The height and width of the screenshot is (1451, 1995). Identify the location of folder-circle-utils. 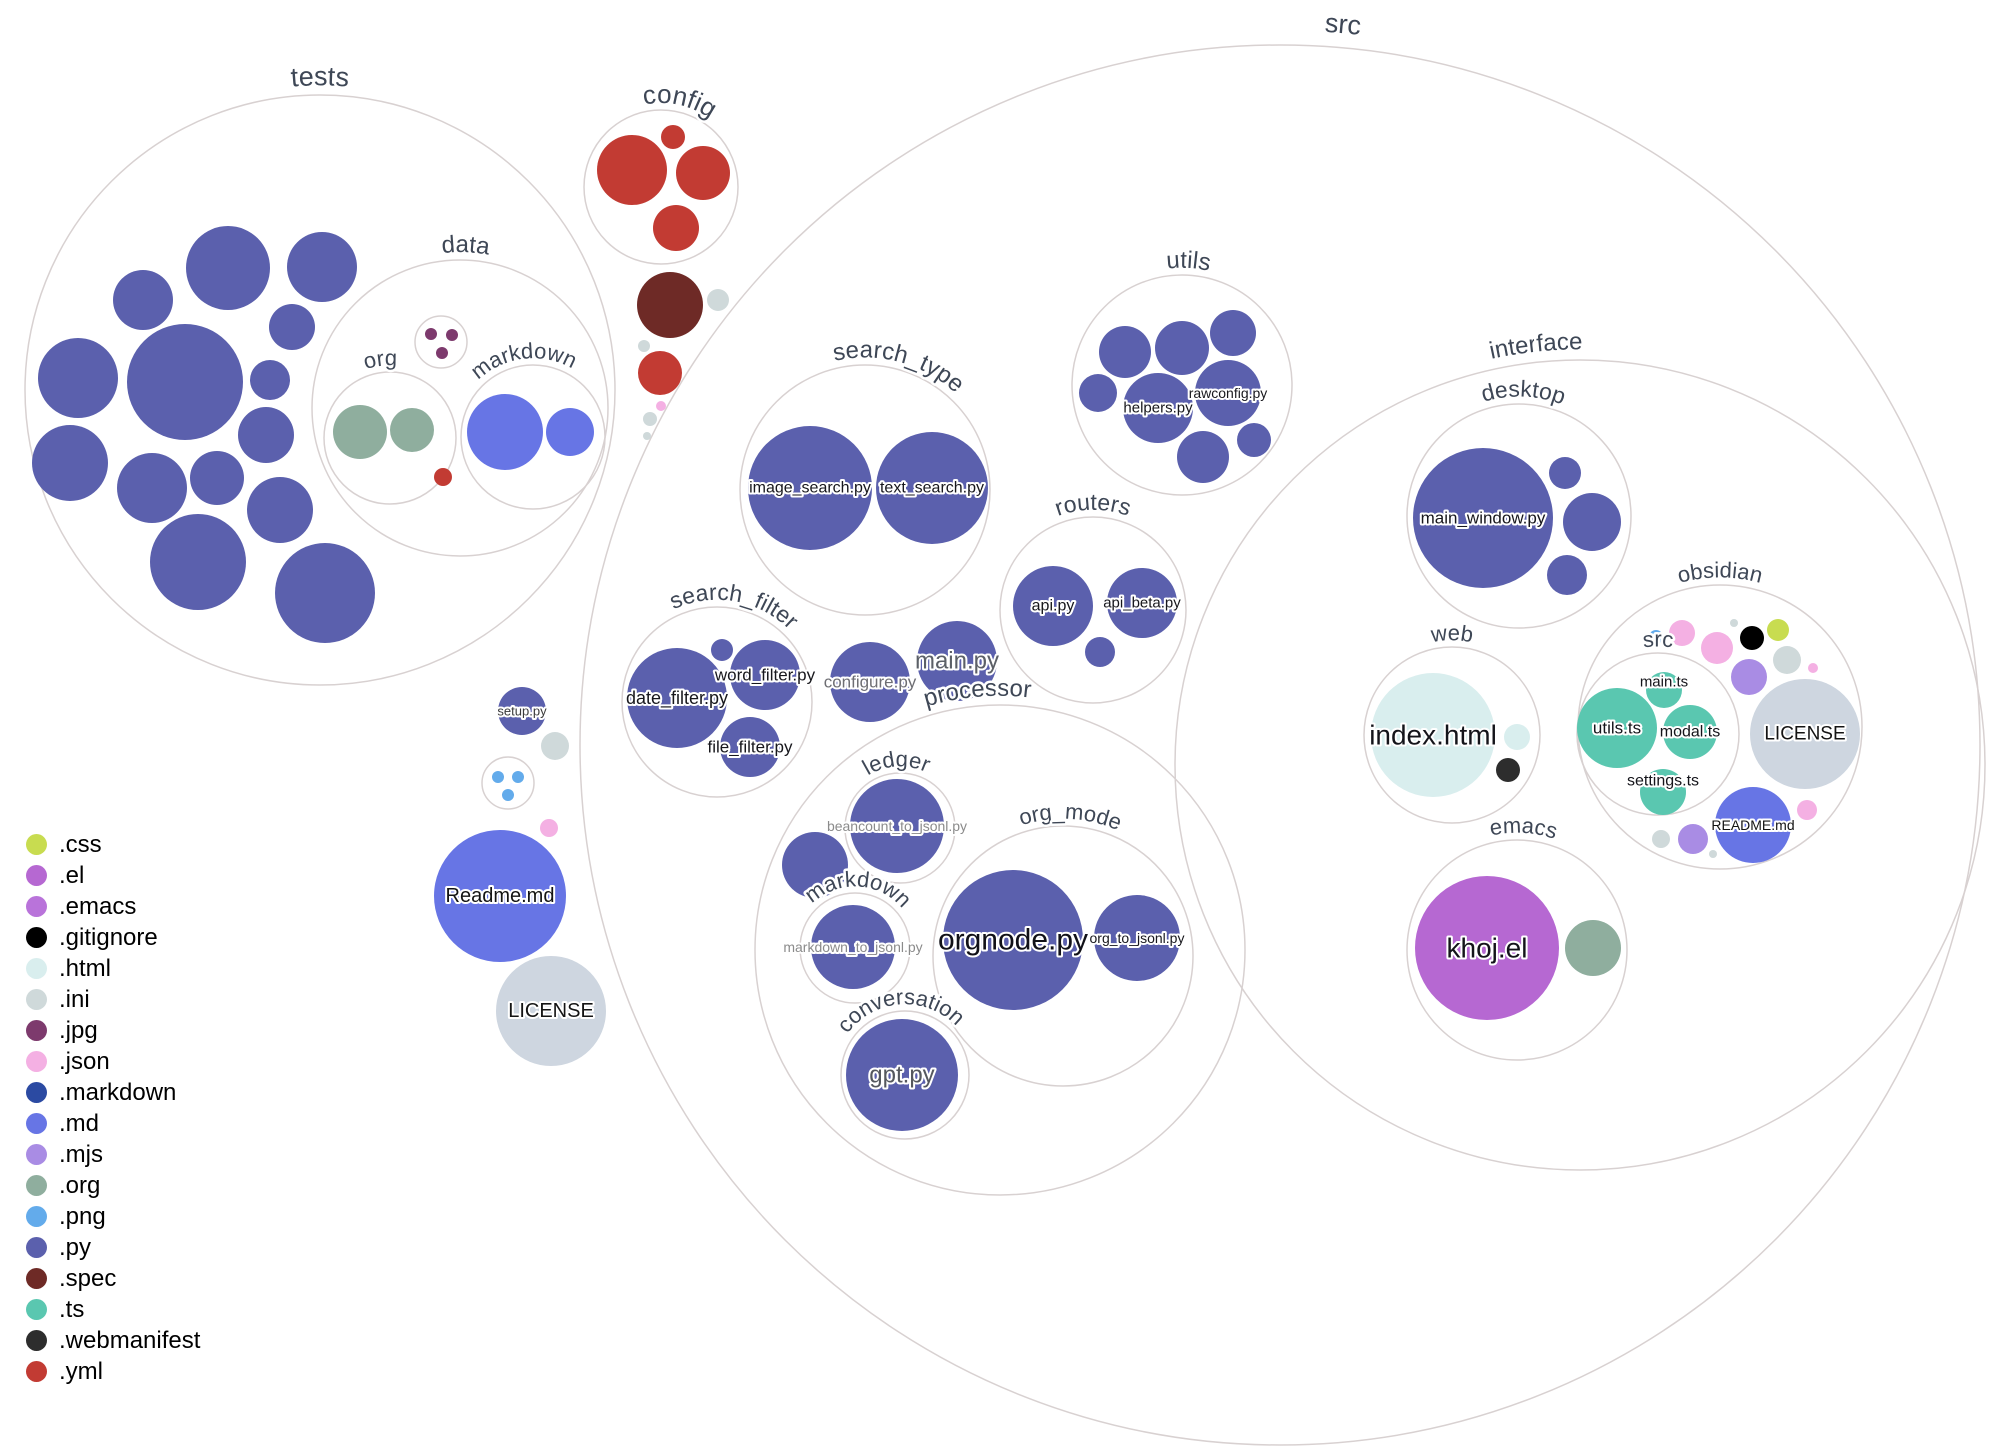
(1182, 385).